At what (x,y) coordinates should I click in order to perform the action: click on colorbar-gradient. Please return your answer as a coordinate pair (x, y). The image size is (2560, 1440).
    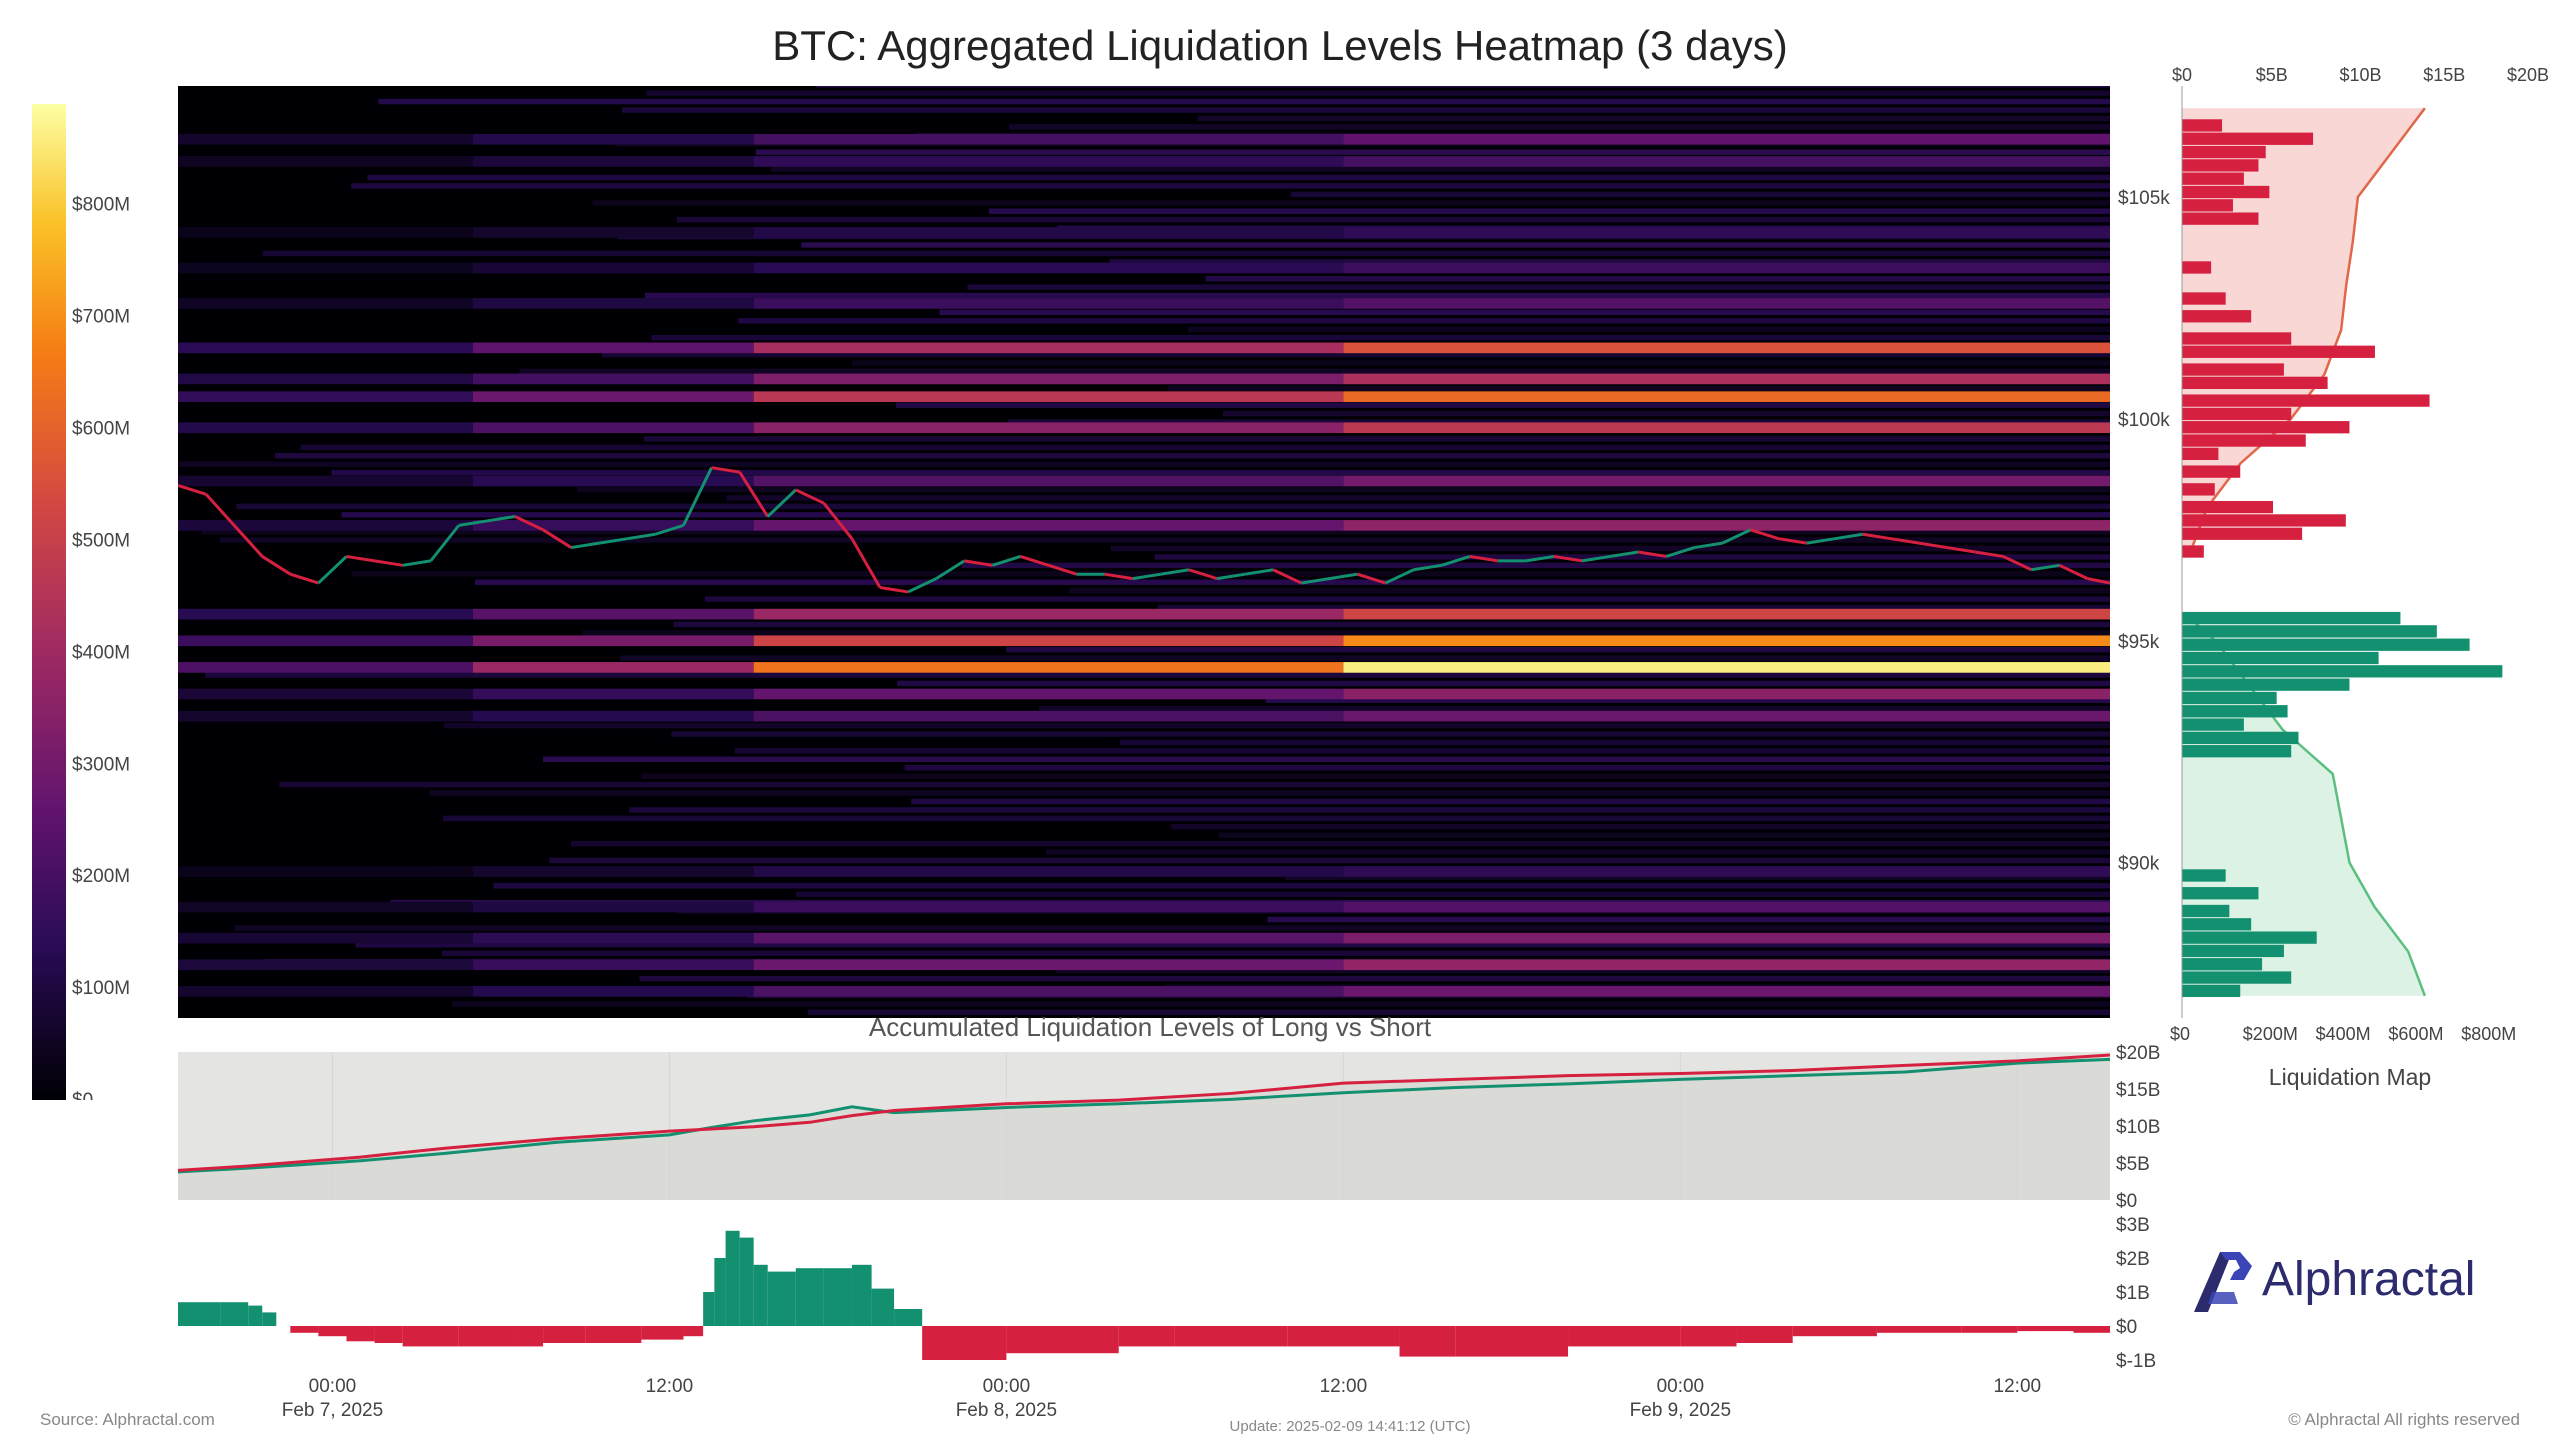
    Looking at the image, I should click on (49, 602).